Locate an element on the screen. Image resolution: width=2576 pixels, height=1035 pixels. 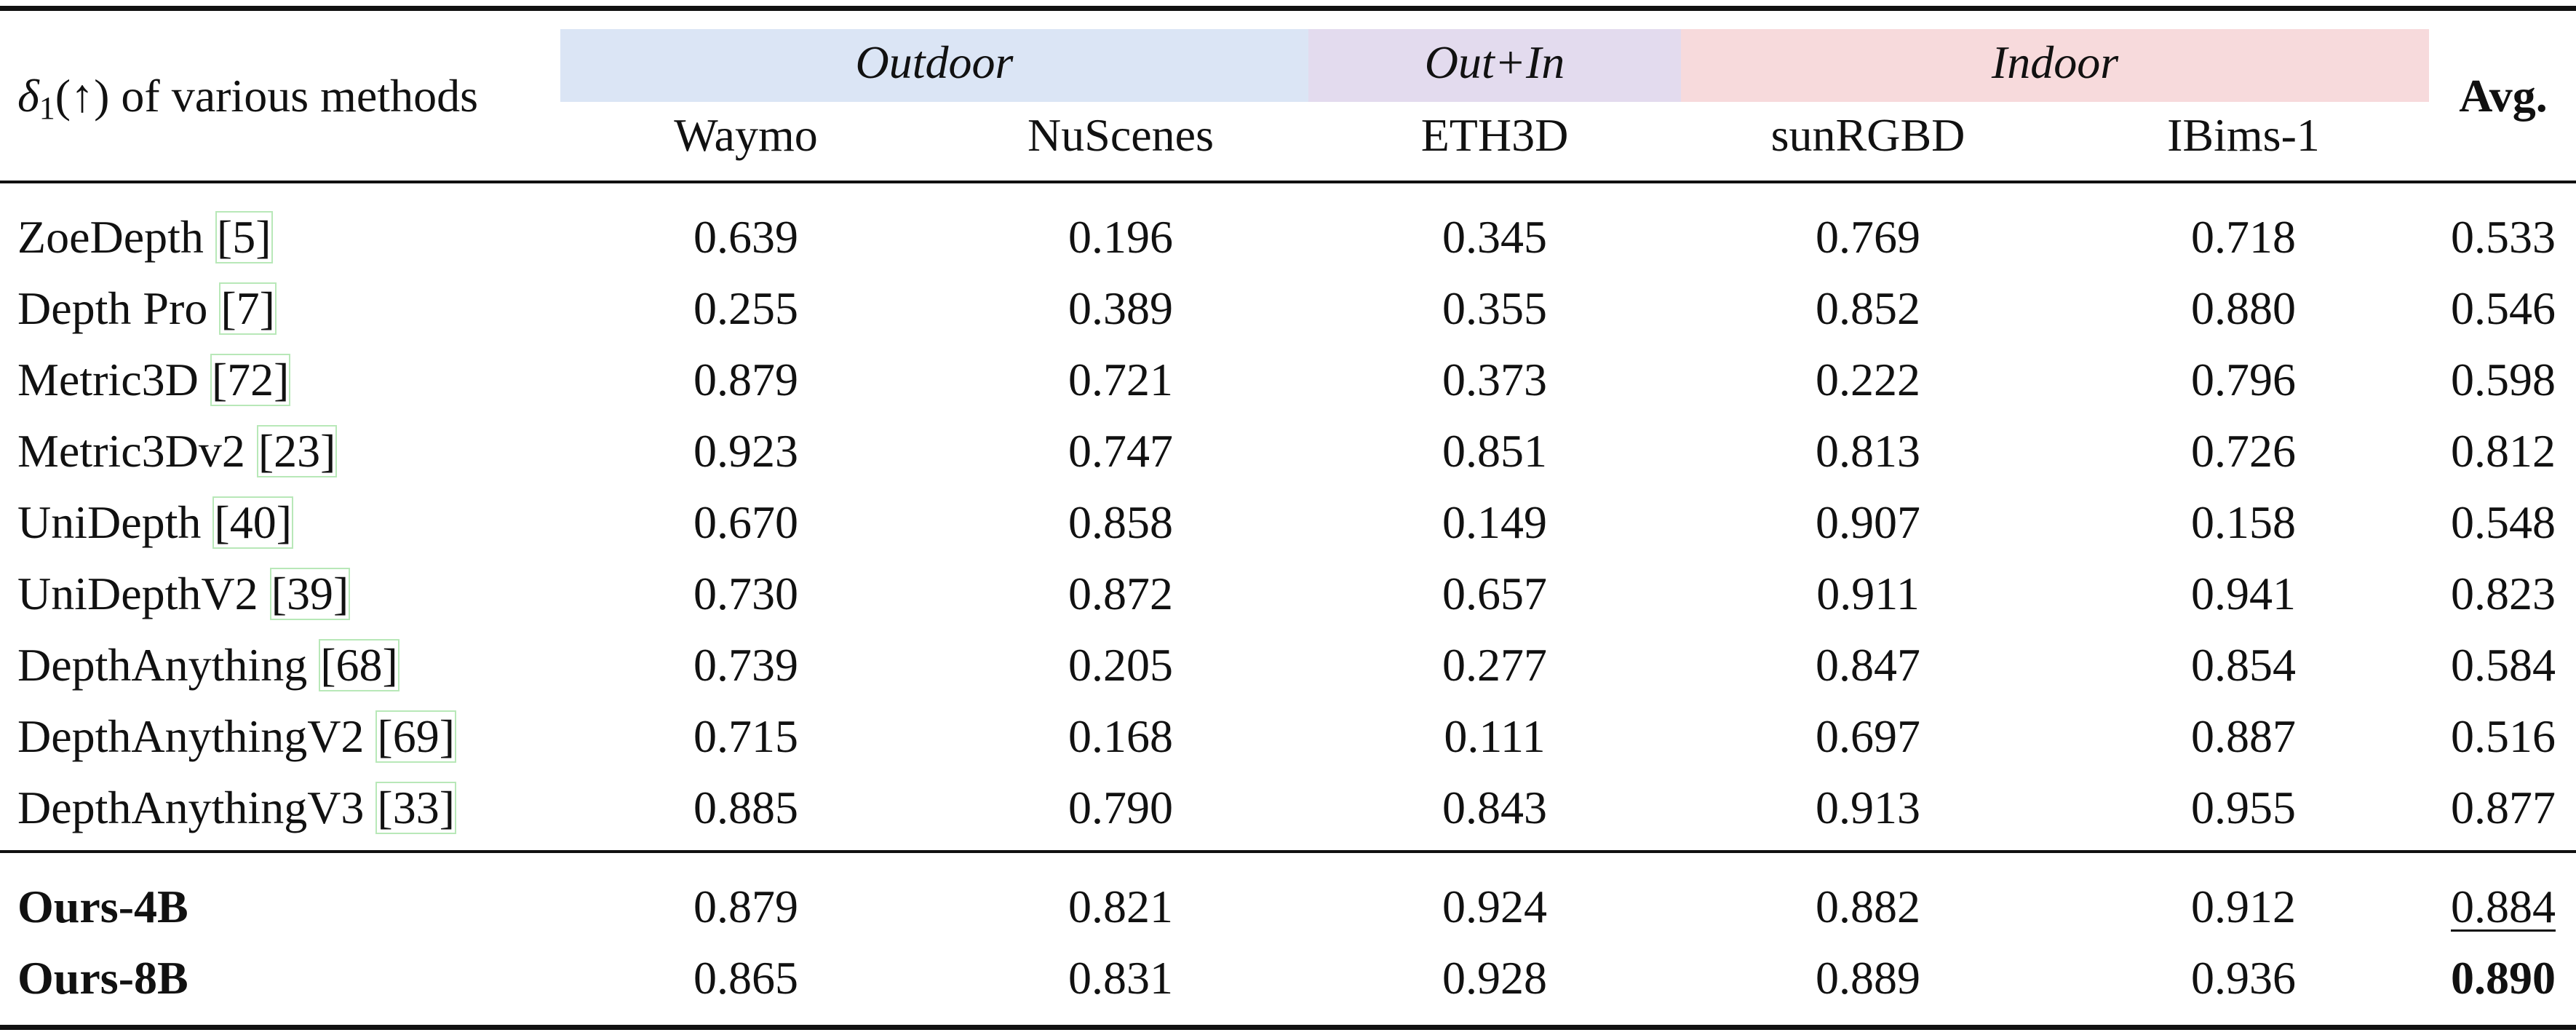
method-name: DepthAnything [68] is located at coordinates (208, 665).